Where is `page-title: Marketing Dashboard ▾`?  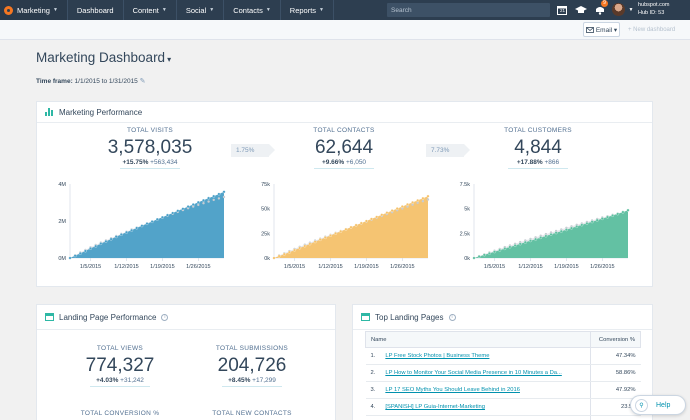 page-title: Marketing Dashboard ▾ is located at coordinates (103, 57).